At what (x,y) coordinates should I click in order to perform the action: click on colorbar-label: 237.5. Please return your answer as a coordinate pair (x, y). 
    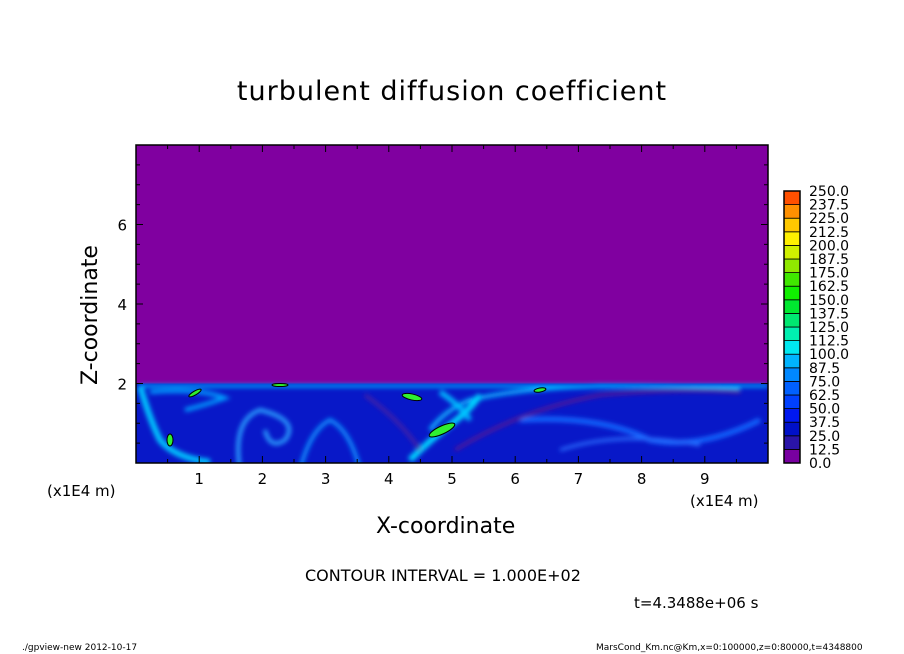
    Looking at the image, I should click on (829, 206).